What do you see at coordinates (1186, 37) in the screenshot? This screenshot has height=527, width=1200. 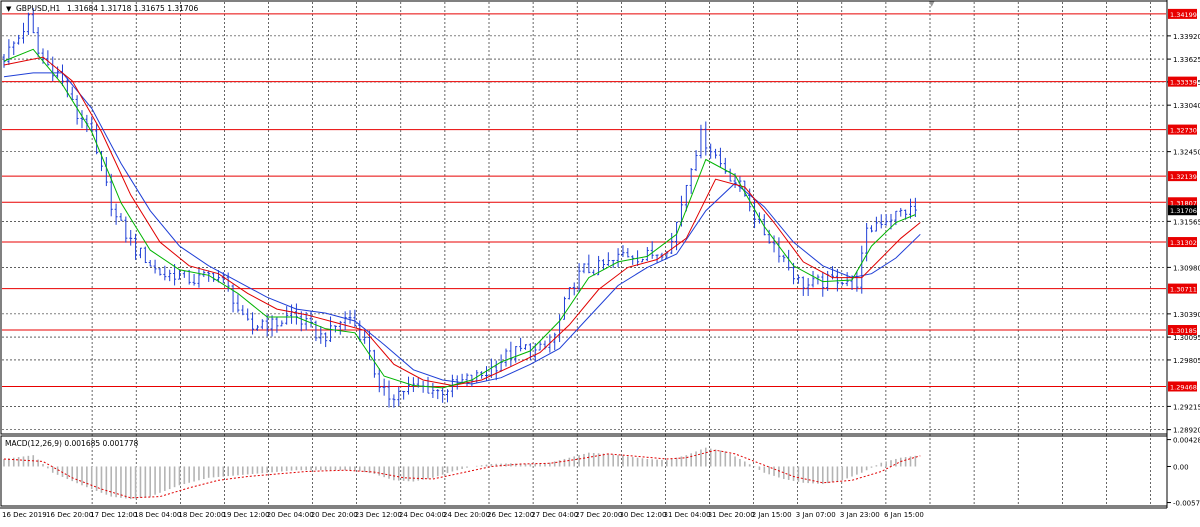 I see `price-tick-label: 1.33920` at bounding box center [1186, 37].